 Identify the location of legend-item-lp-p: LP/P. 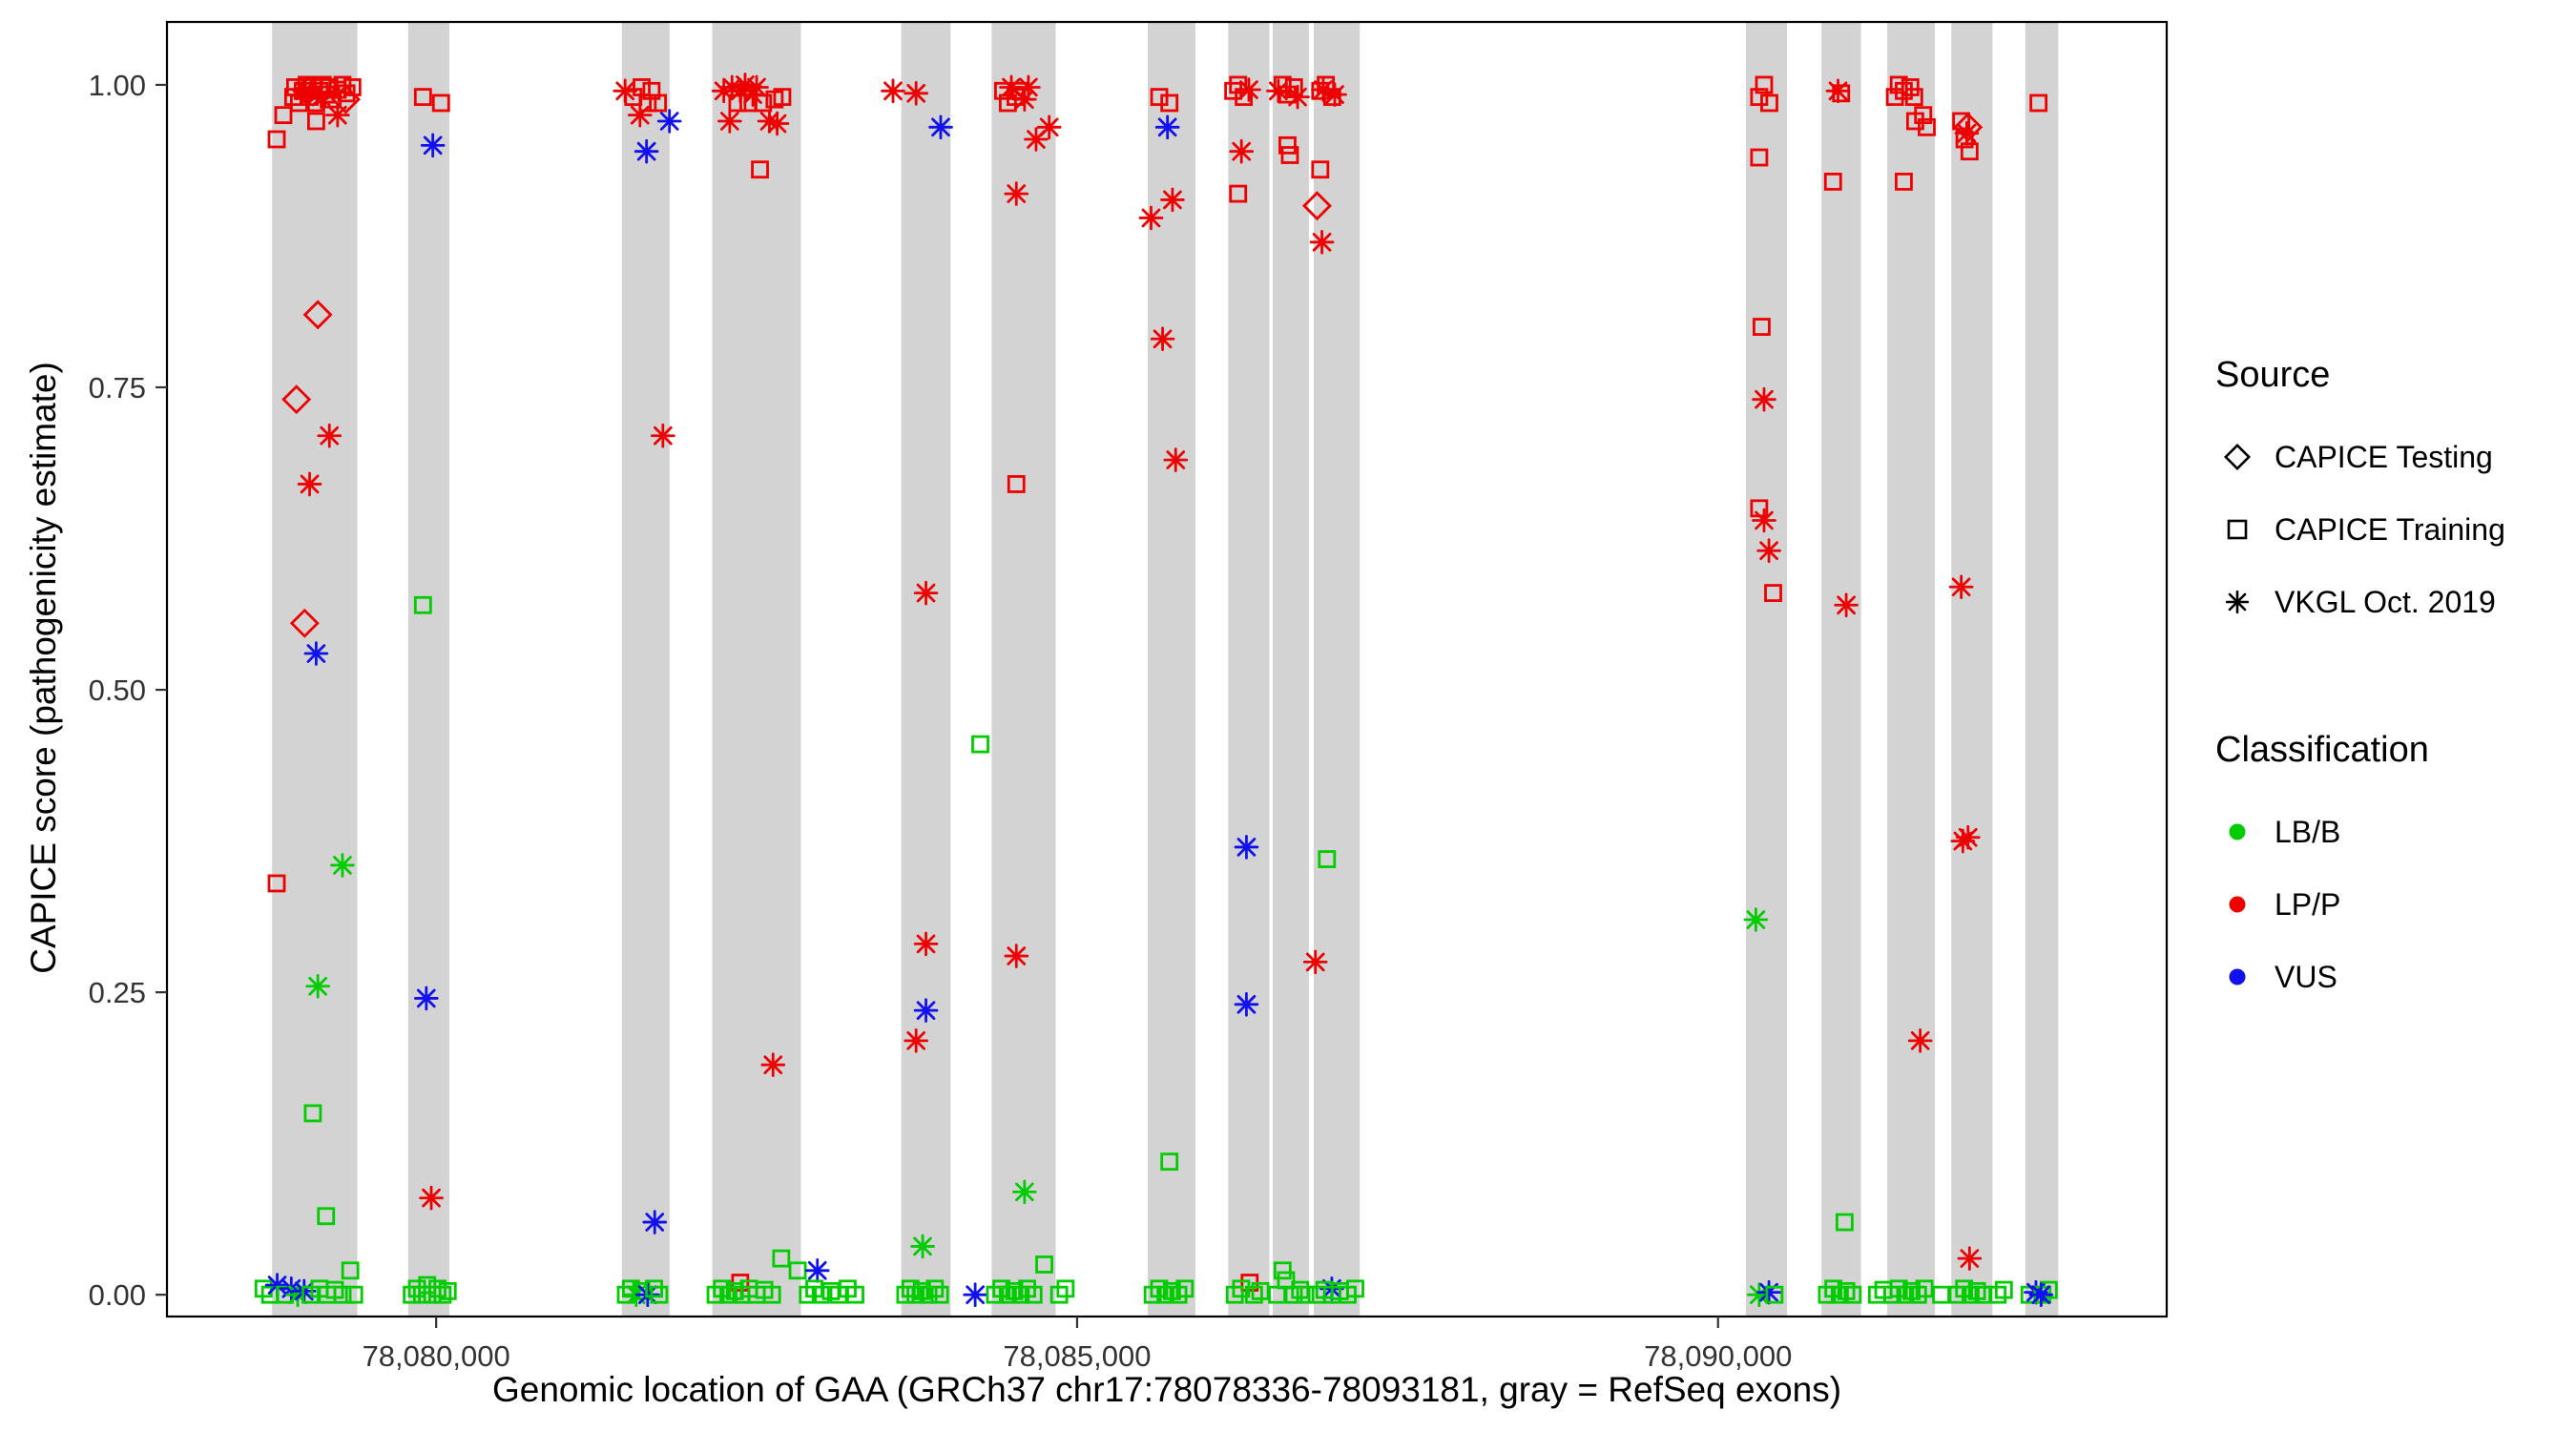
(2360, 904).